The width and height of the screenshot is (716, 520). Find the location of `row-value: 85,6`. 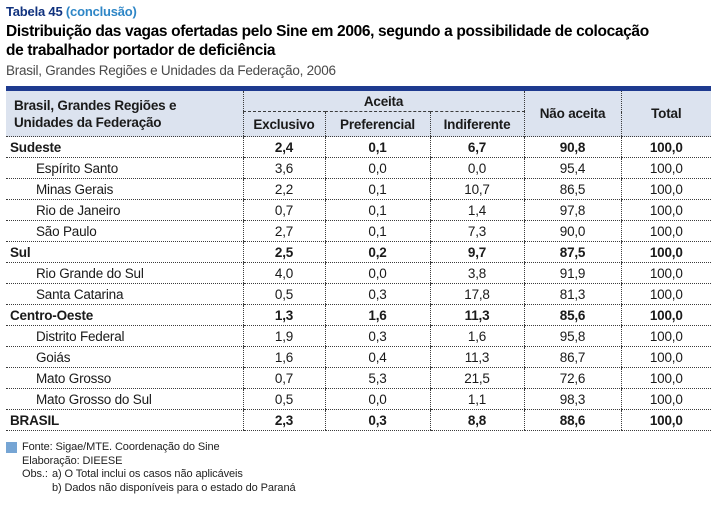

row-value: 85,6 is located at coordinates (572, 315).